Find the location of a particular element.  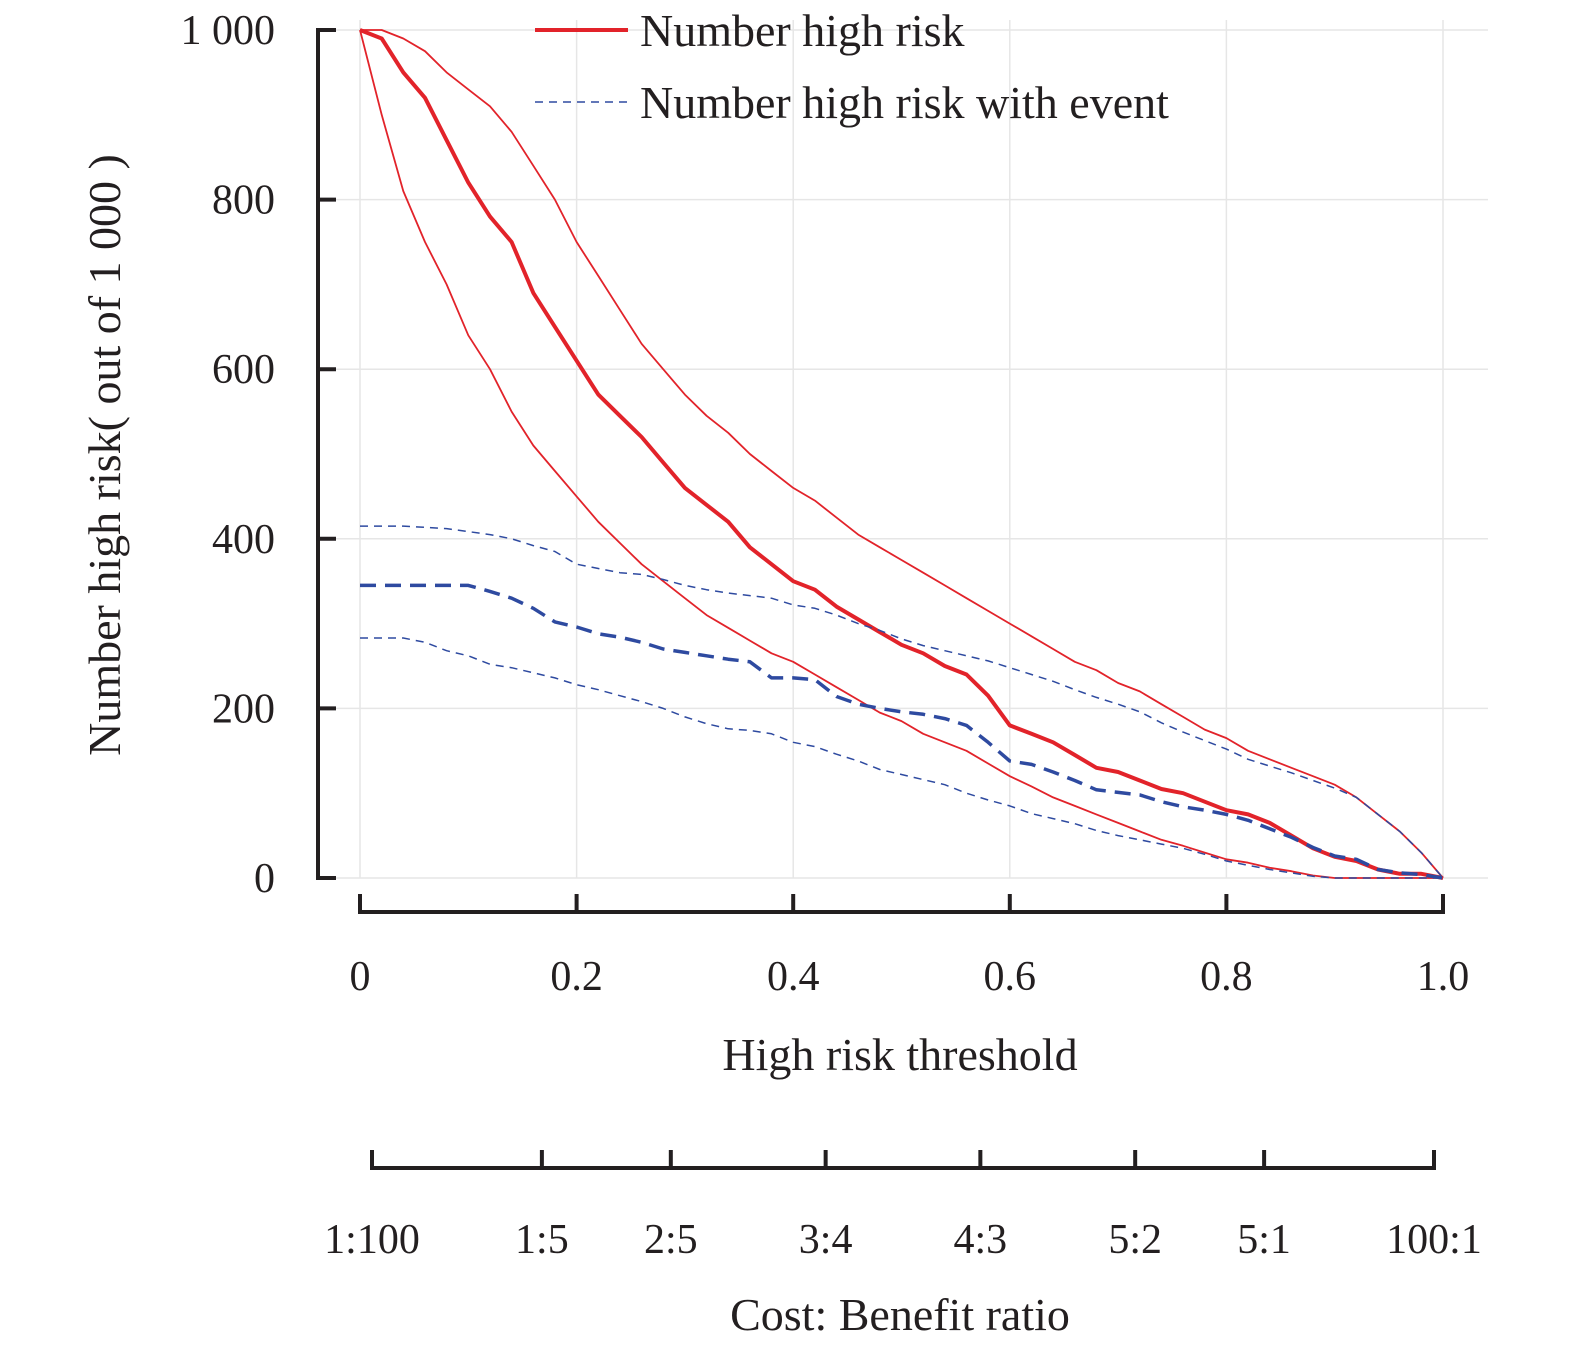

legend-label: Number high risk is located at coordinates (802, 30).